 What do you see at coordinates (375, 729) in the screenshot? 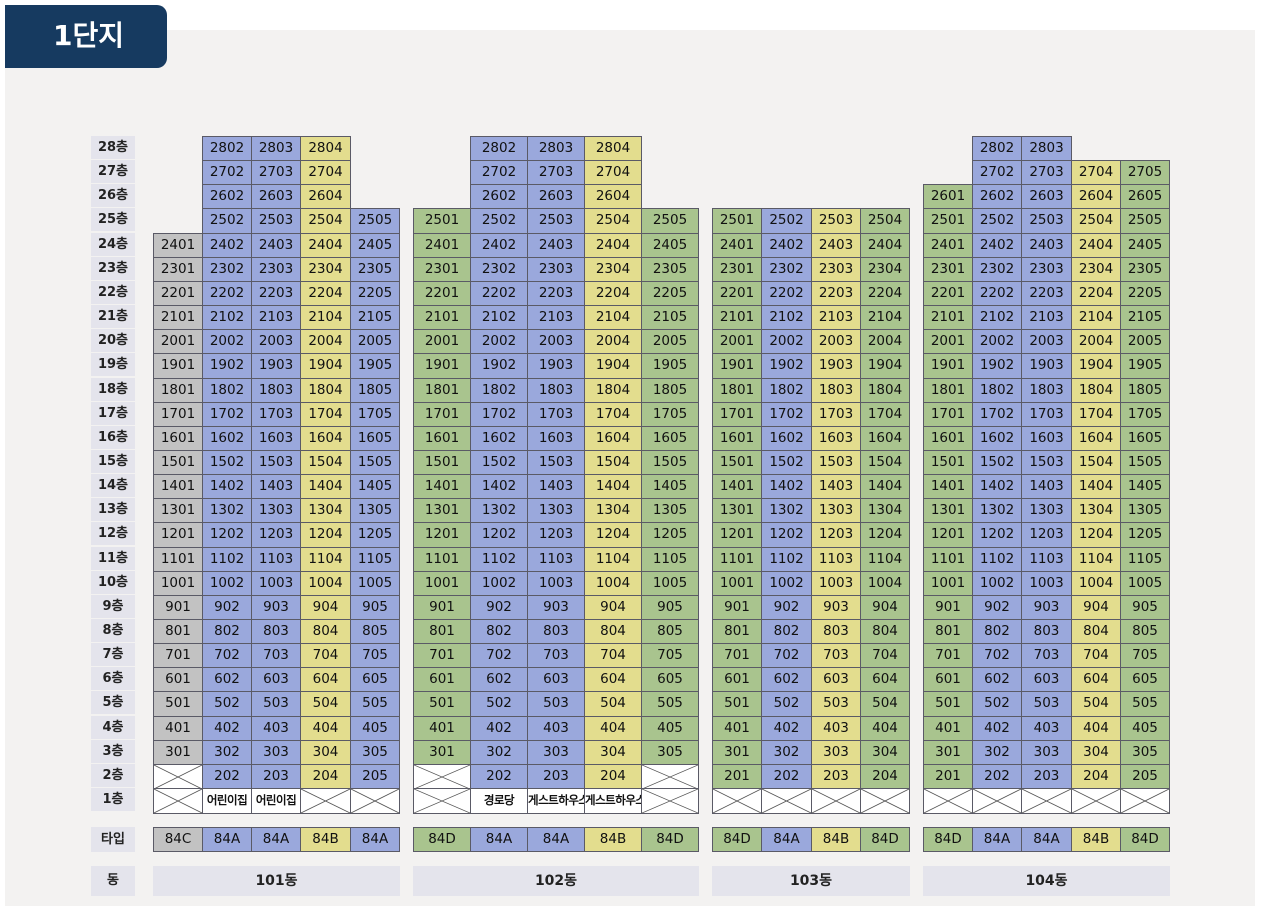
I see `unit-cell: 405` at bounding box center [375, 729].